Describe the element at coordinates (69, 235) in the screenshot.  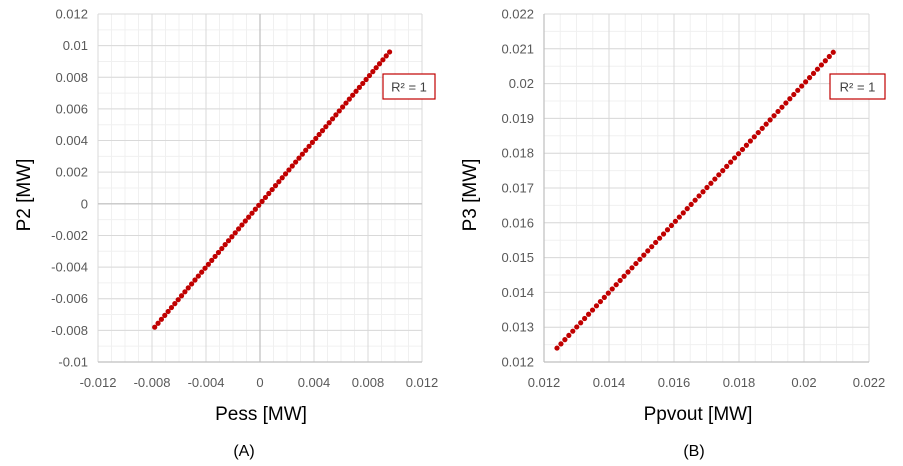
I see `y-tick-label: -0.002` at that location.